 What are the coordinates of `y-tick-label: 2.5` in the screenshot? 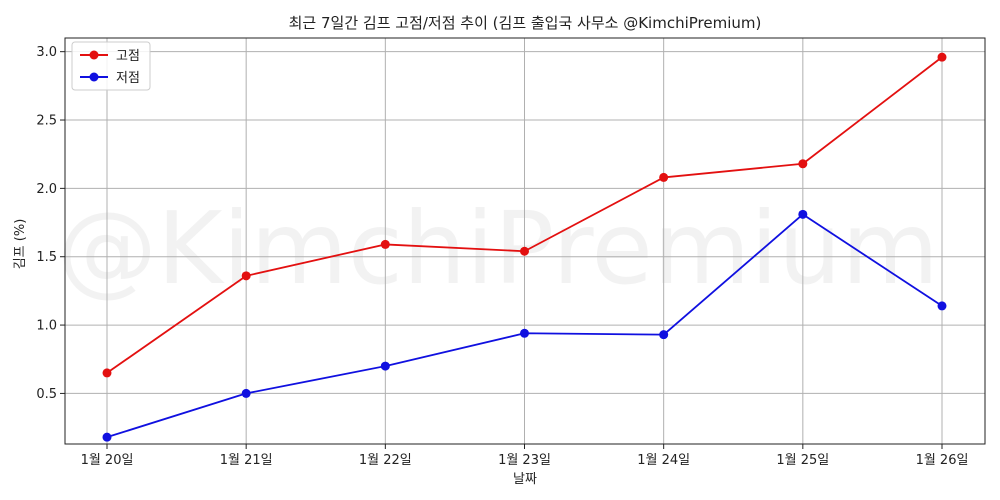 It's located at (46, 121).